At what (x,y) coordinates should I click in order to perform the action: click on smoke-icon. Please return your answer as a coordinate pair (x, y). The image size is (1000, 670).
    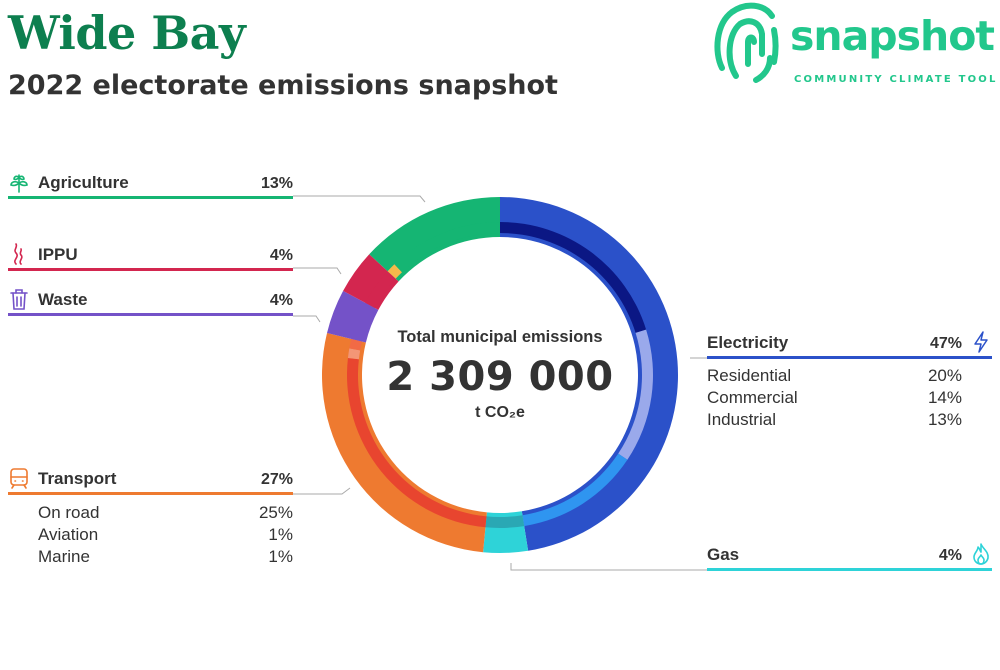
    Looking at the image, I should click on (18, 254).